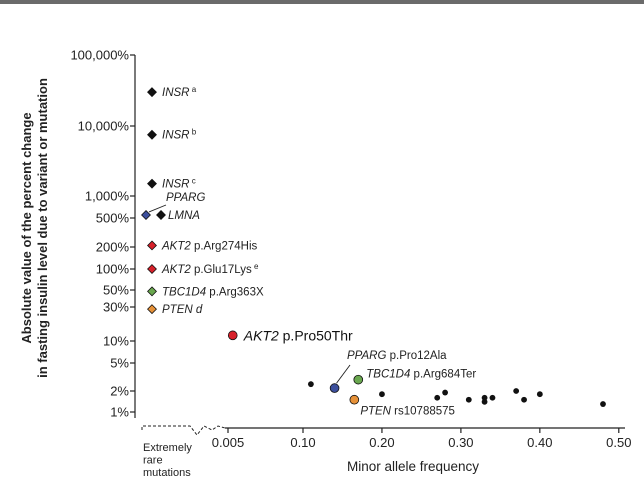 The width and height of the screenshot is (644, 481). I want to click on variant-label: PTEN rs10788575, so click(407, 412).